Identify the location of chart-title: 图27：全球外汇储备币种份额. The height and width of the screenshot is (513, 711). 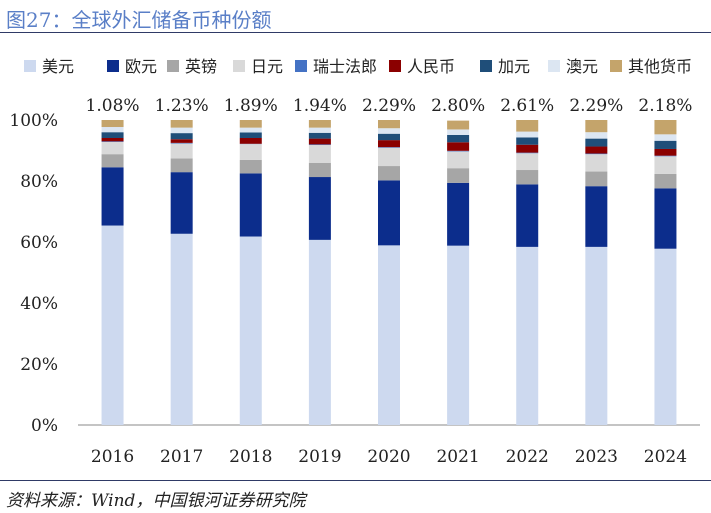
(139, 20).